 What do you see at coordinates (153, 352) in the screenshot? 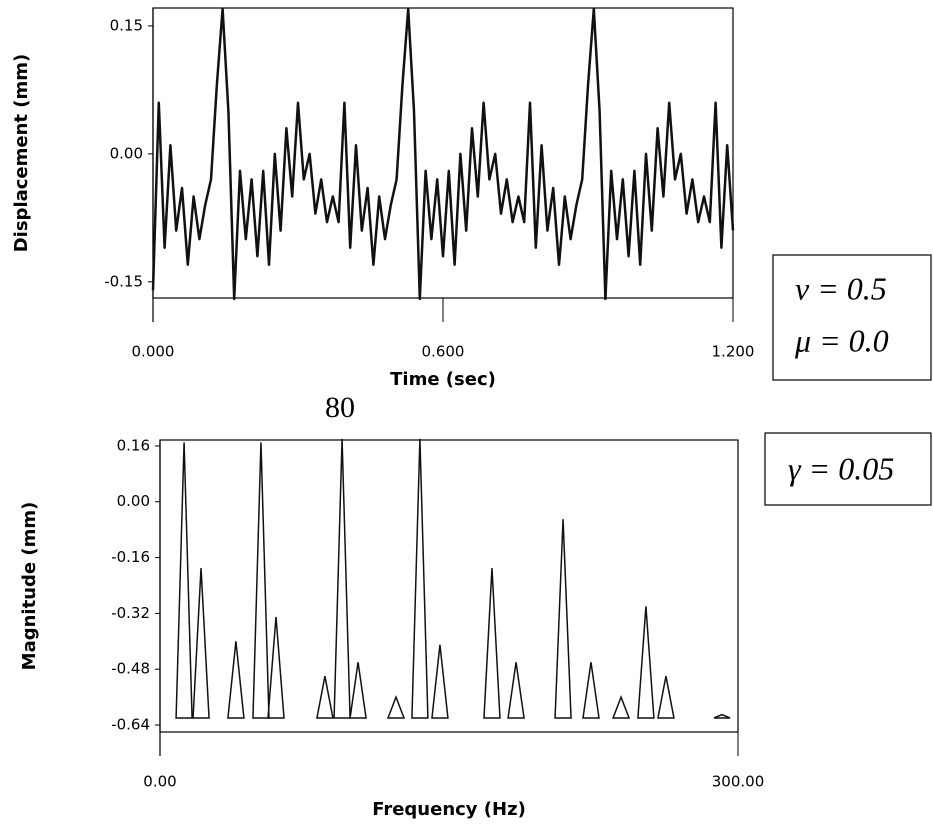
I see `x-tick-label: 0.000` at bounding box center [153, 352].